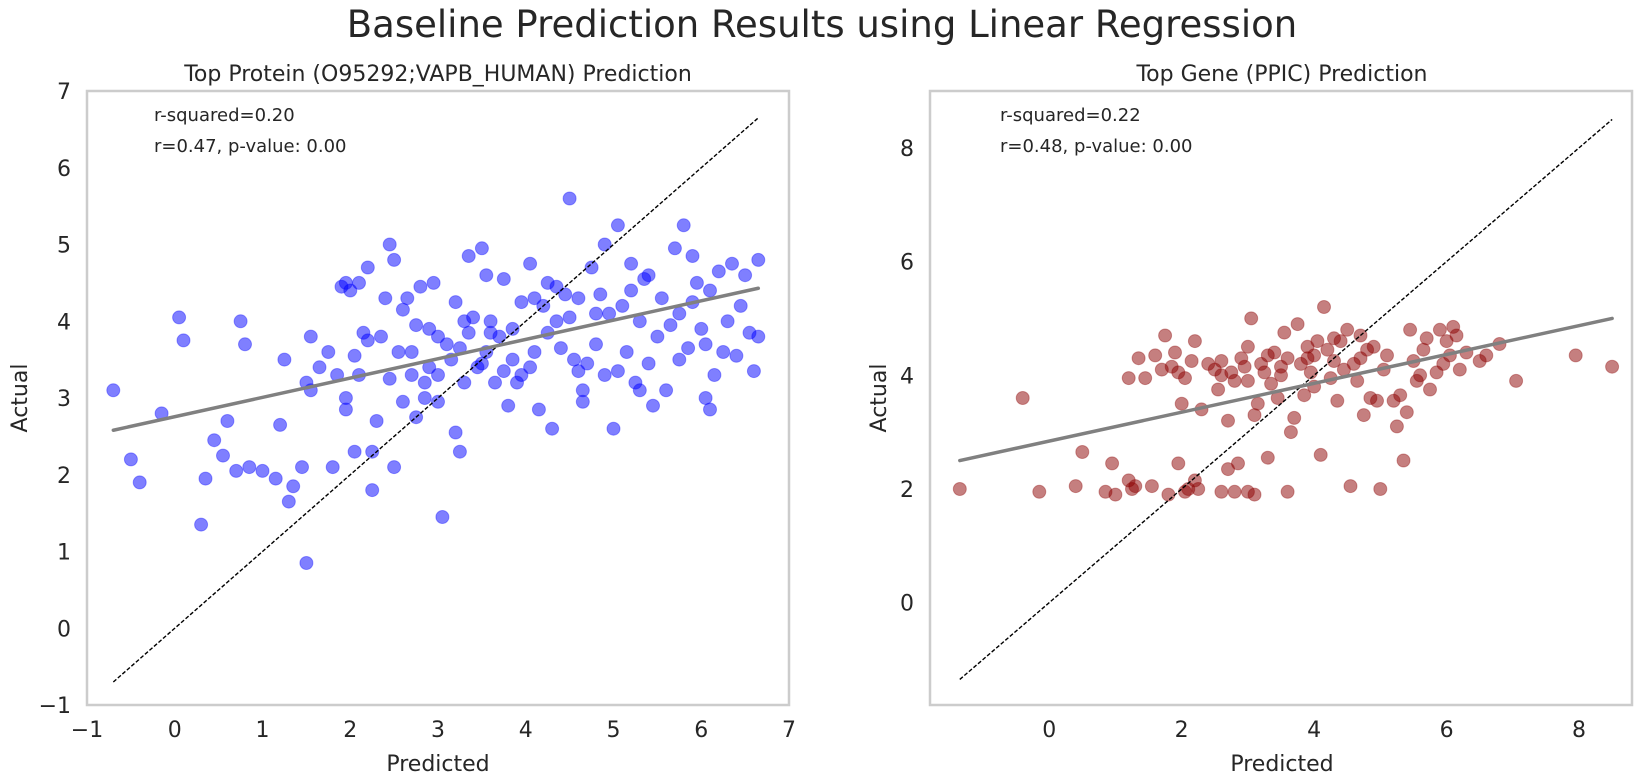 Image resolution: width=1644 pixels, height=784 pixels. I want to click on chart-left-ytick-label: 3, so click(64, 399).